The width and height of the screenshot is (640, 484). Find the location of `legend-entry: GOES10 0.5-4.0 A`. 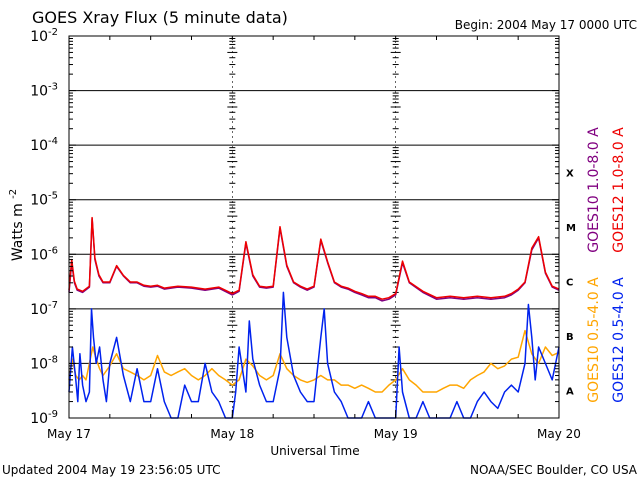

legend-entry: GOES10 0.5-4.0 A is located at coordinates (594, 340).